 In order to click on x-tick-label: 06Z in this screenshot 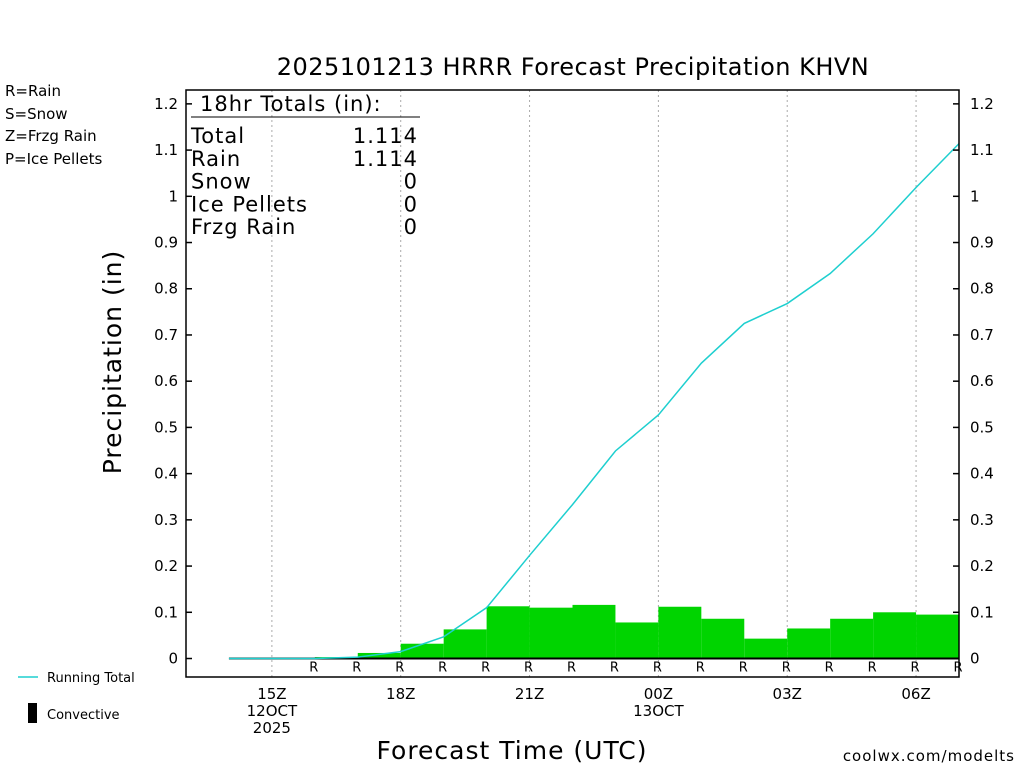, I will do `click(915, 694)`.